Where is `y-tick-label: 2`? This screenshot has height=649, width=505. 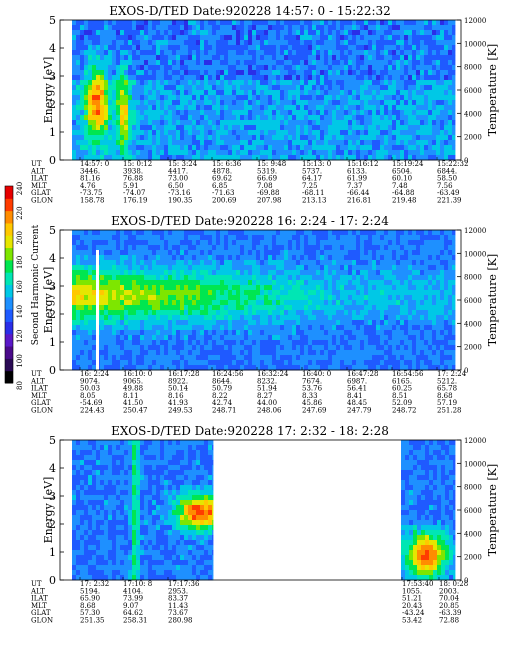
y-tick-label: 2 is located at coordinates (52, 104).